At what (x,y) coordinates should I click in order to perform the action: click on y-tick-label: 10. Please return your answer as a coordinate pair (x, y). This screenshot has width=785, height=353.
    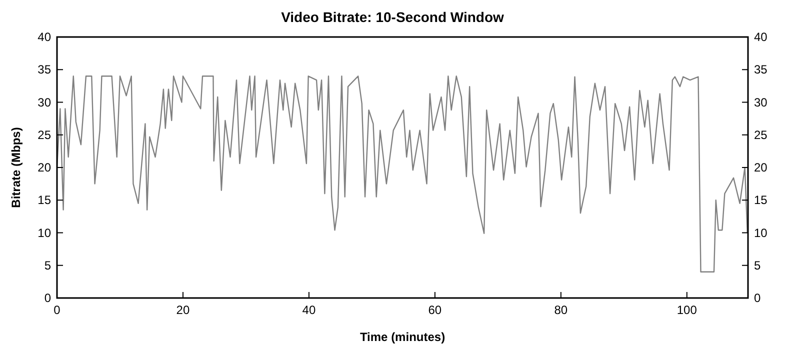
    Looking at the image, I should click on (45, 233).